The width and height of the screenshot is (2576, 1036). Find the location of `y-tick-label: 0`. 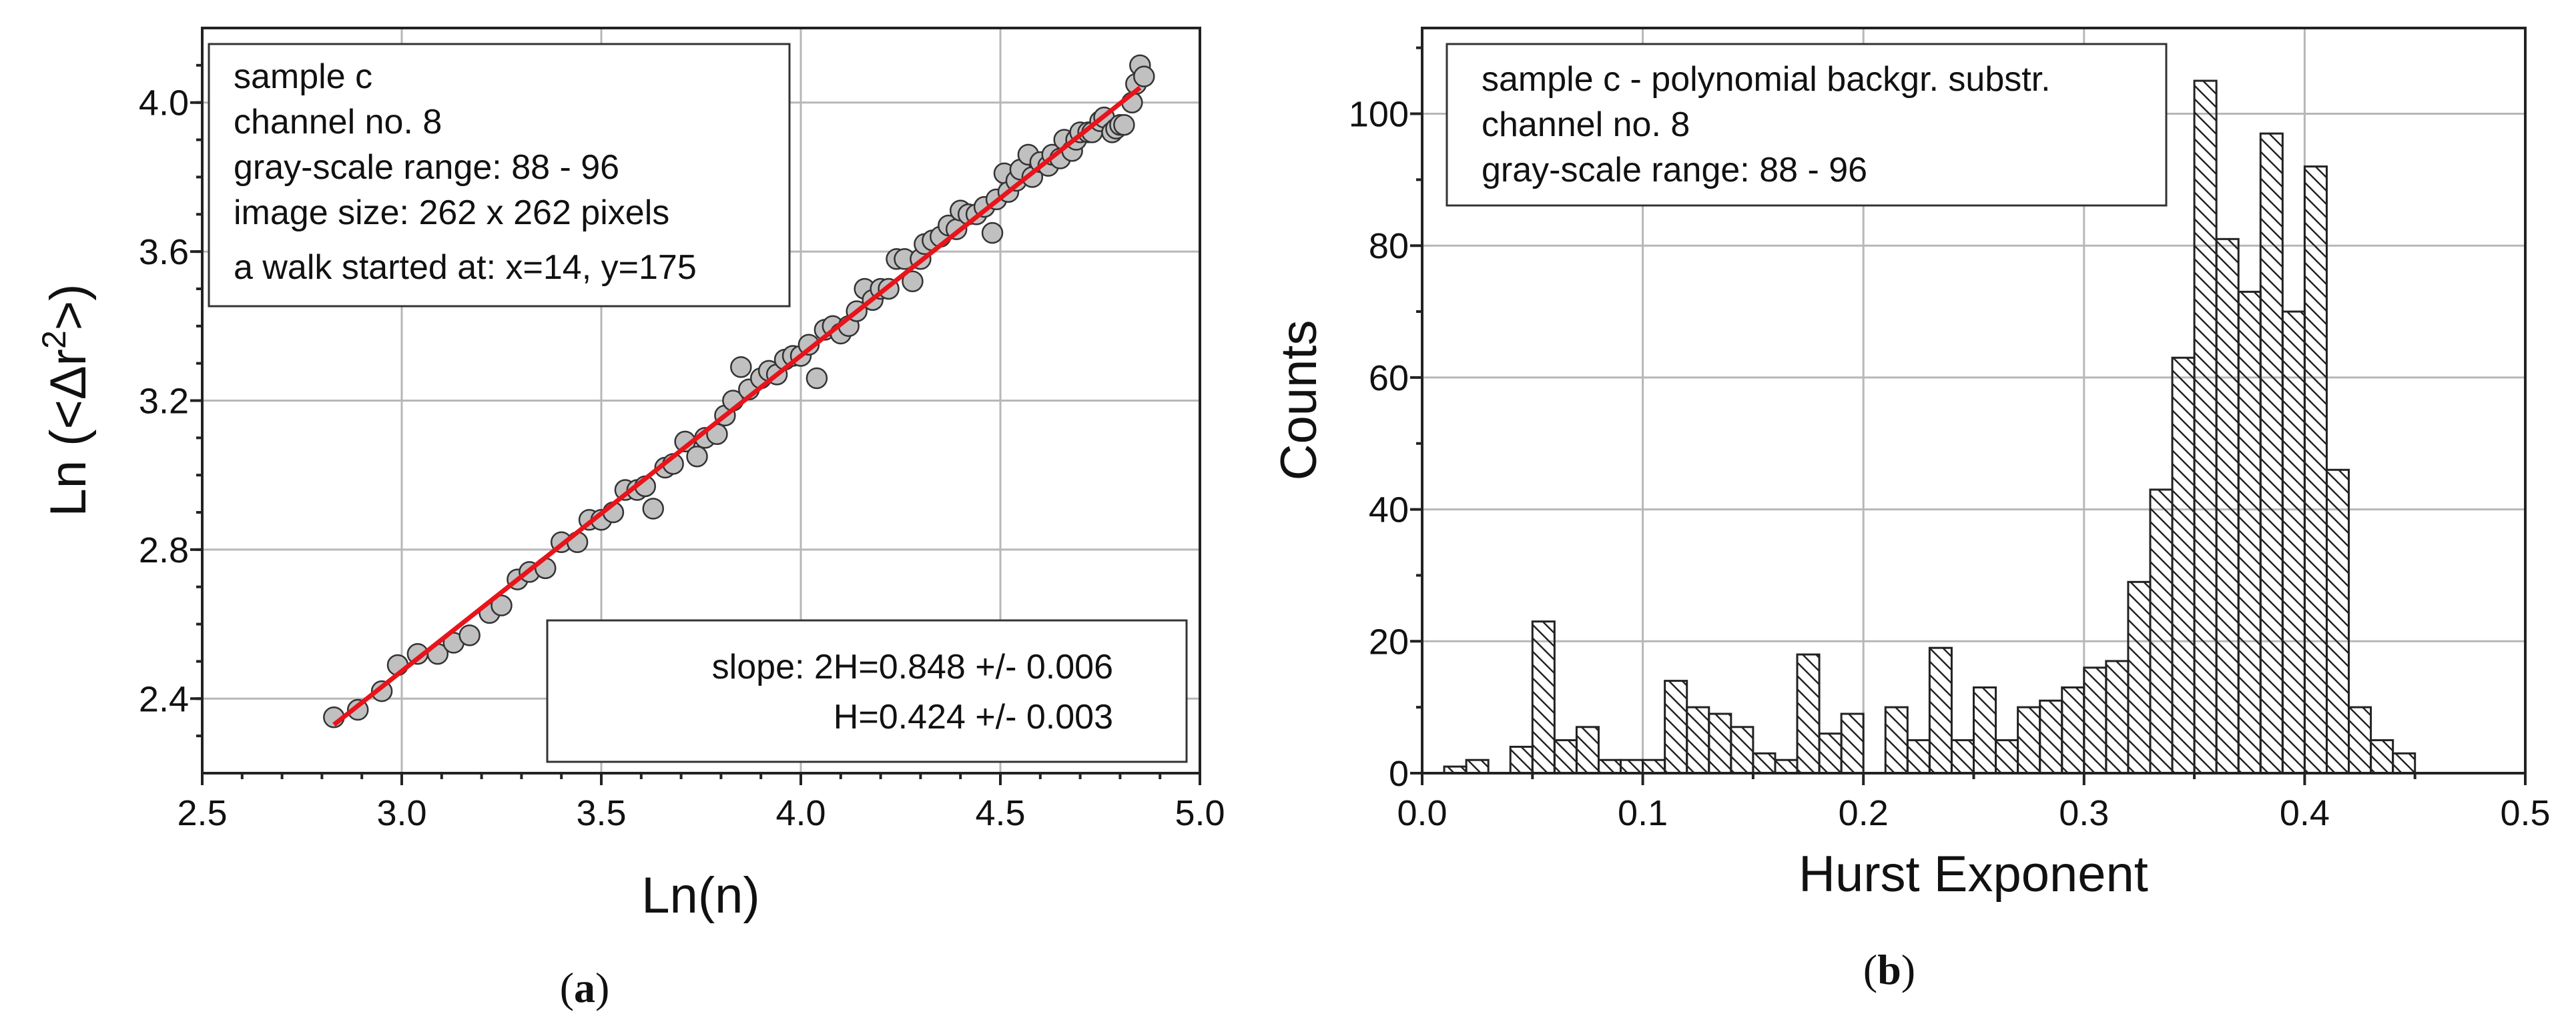

y-tick-label: 0 is located at coordinates (1399, 774).